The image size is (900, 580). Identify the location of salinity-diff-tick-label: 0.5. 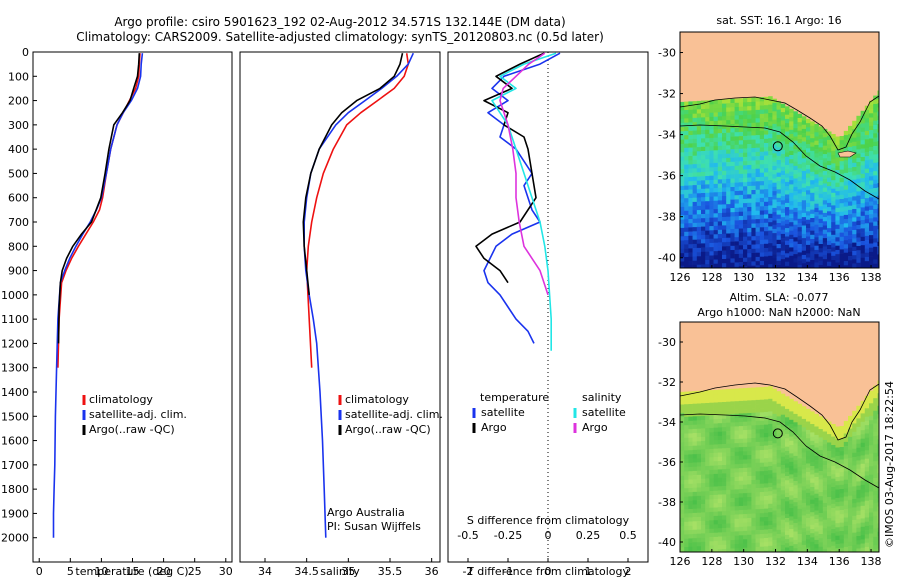
(628, 535).